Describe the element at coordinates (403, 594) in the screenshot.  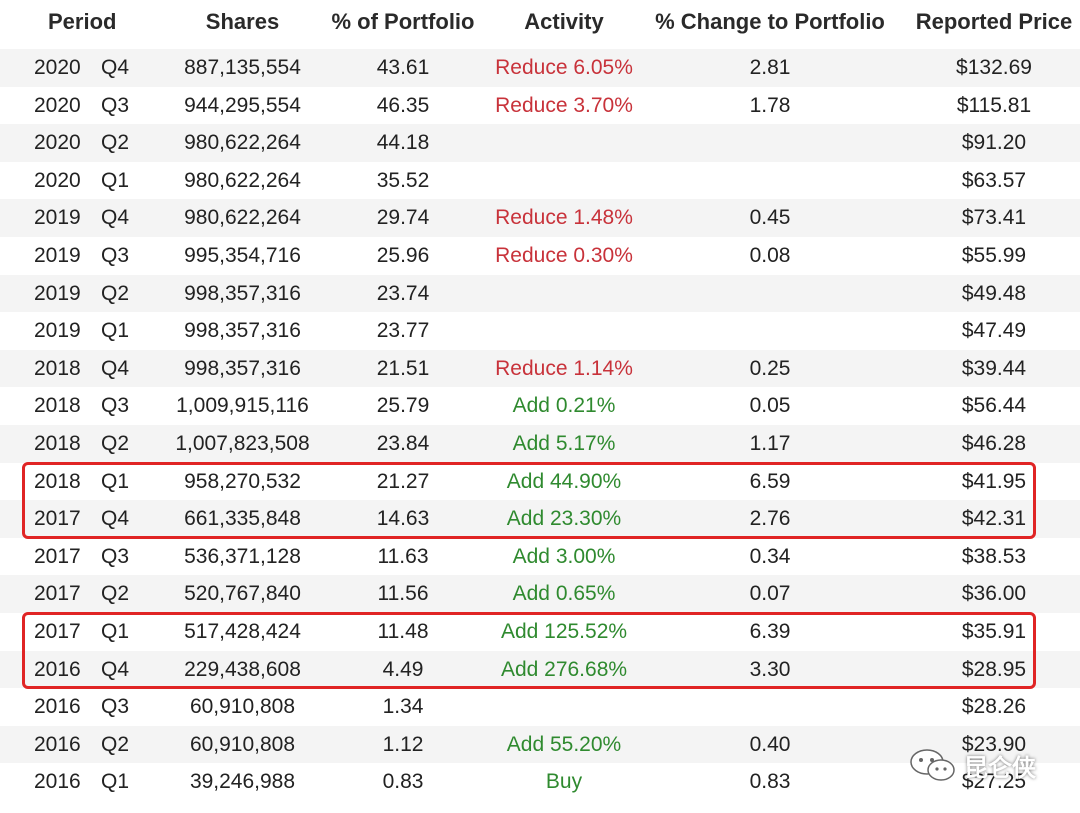
I see `pct-portfolio-value: 11.56` at that location.